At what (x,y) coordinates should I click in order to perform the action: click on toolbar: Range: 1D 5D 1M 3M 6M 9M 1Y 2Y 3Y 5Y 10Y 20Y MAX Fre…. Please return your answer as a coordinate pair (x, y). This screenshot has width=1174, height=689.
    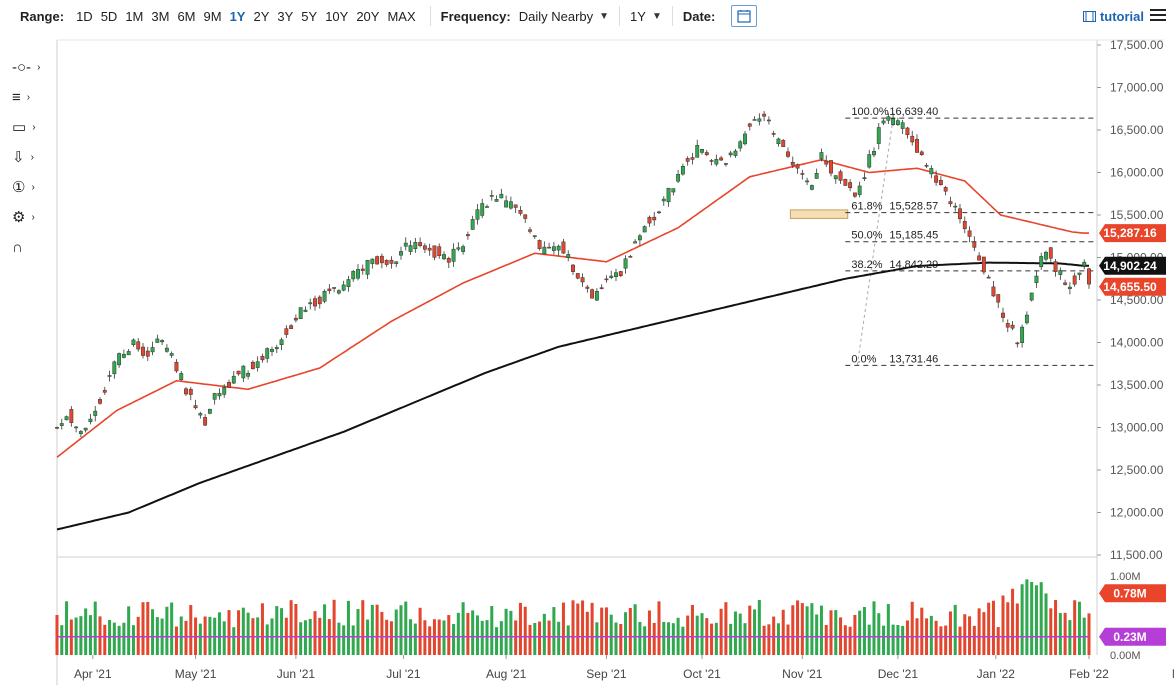
    Looking at the image, I should click on (587, 16).